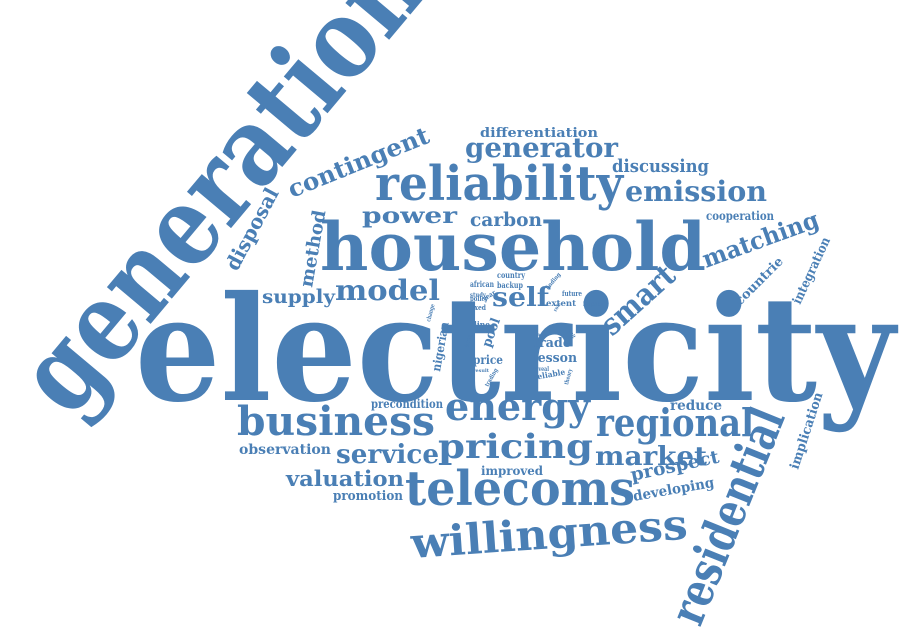  Describe the element at coordinates (593, 304) in the screenshot. I see `word-impact: impact` at that location.